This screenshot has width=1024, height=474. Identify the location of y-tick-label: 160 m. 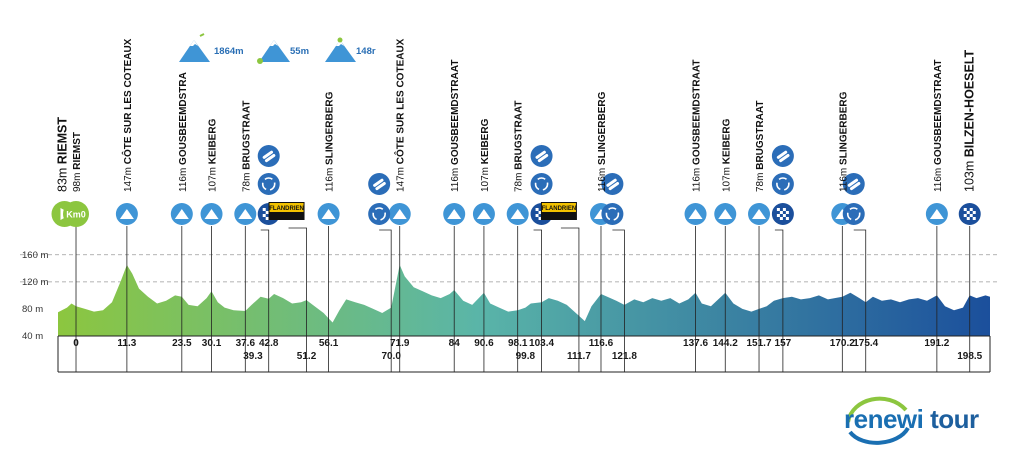
(35, 255).